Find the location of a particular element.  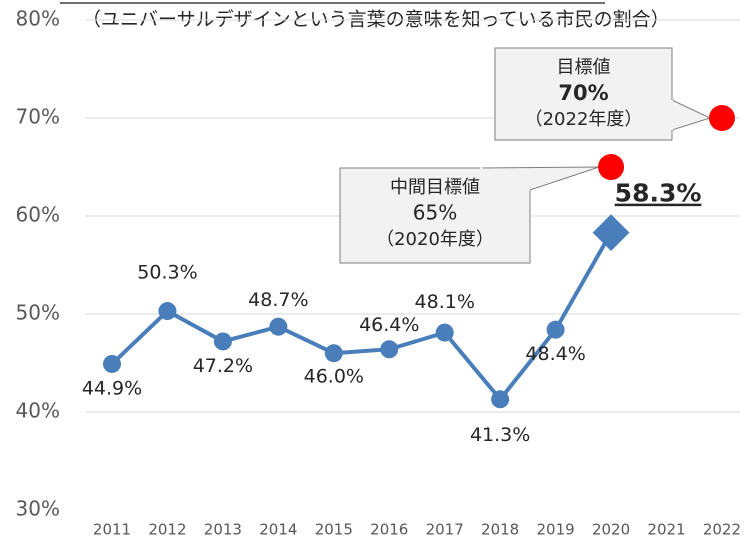

callout-period: （2022年度） is located at coordinates (584, 119).